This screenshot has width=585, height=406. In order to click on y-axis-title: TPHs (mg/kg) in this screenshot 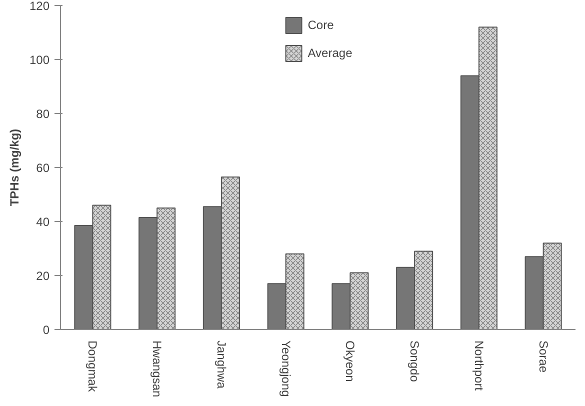, I will do `click(14, 167)`.